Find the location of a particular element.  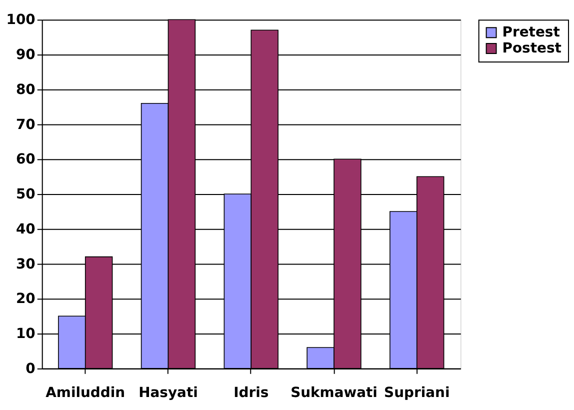

x-tick-label: Supriani is located at coordinates (417, 392).